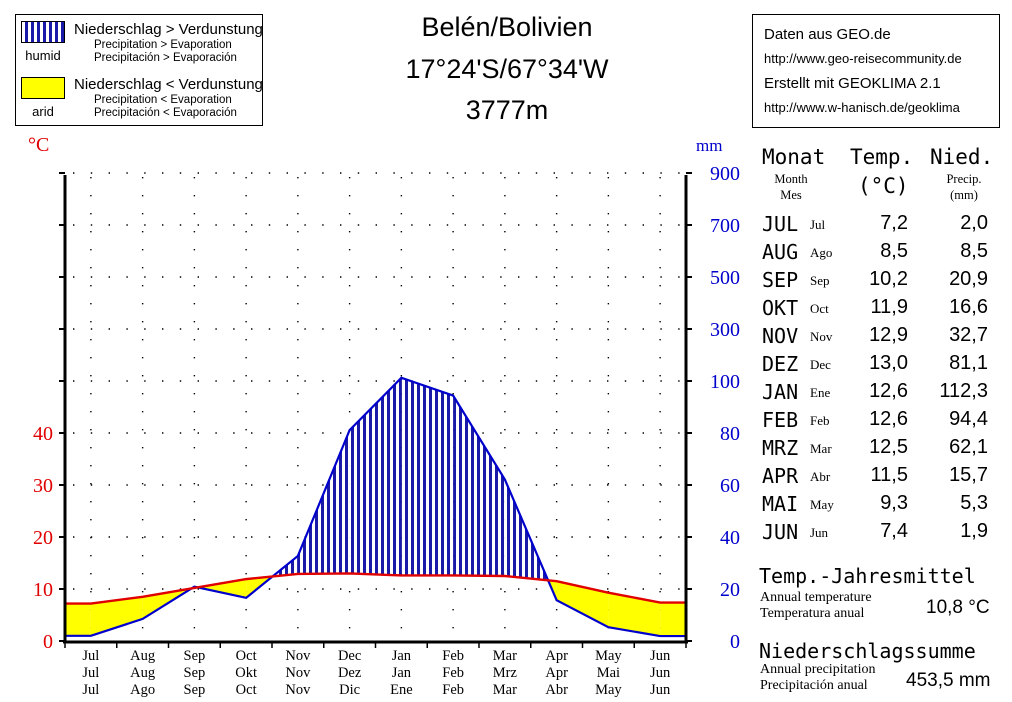  Describe the element at coordinates (888, 335) in the screenshot. I see `table-temp-value: 12,9` at that location.